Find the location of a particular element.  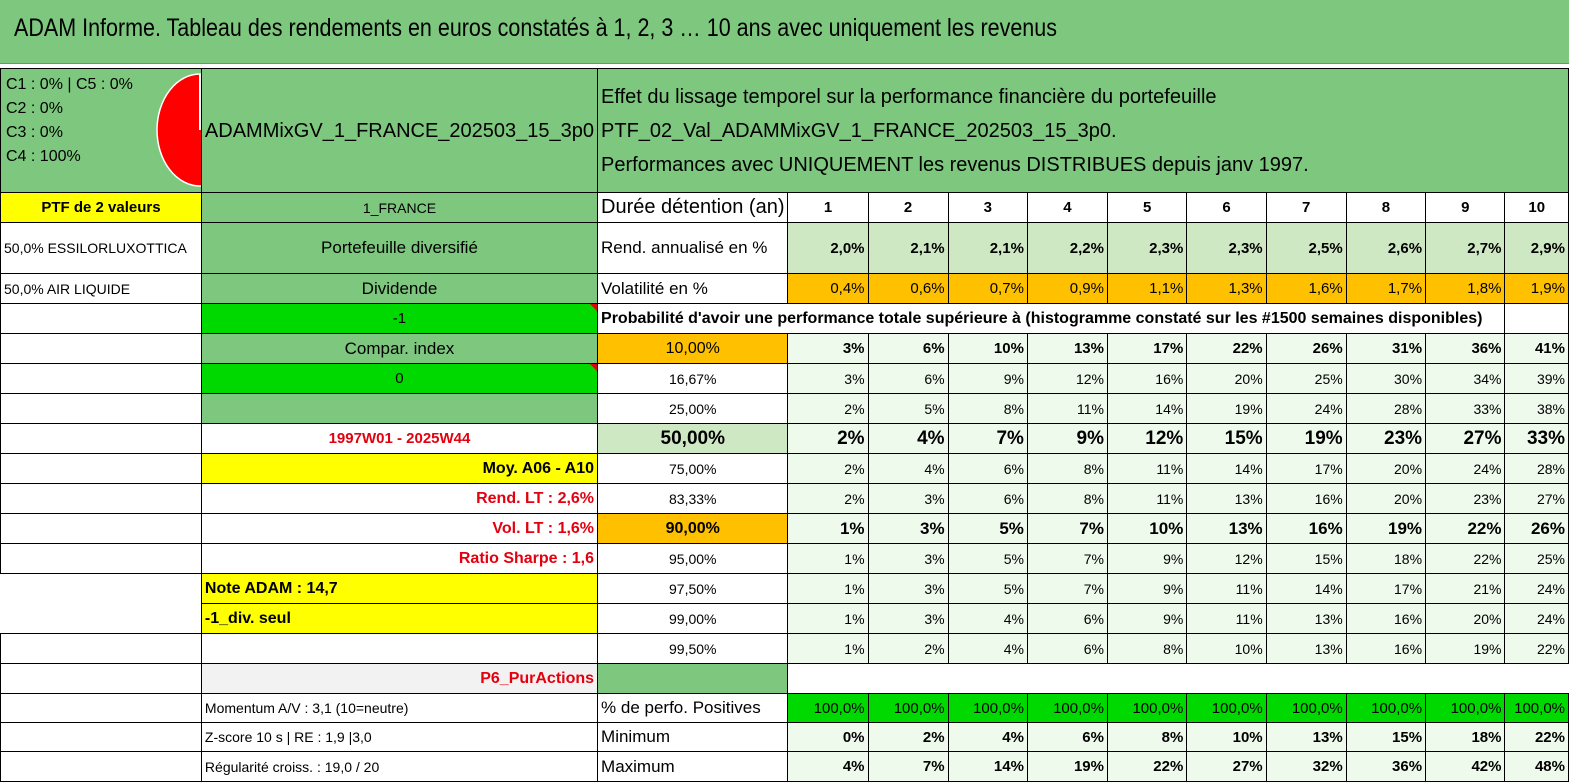

prob-value: 26% is located at coordinates (1536, 528).